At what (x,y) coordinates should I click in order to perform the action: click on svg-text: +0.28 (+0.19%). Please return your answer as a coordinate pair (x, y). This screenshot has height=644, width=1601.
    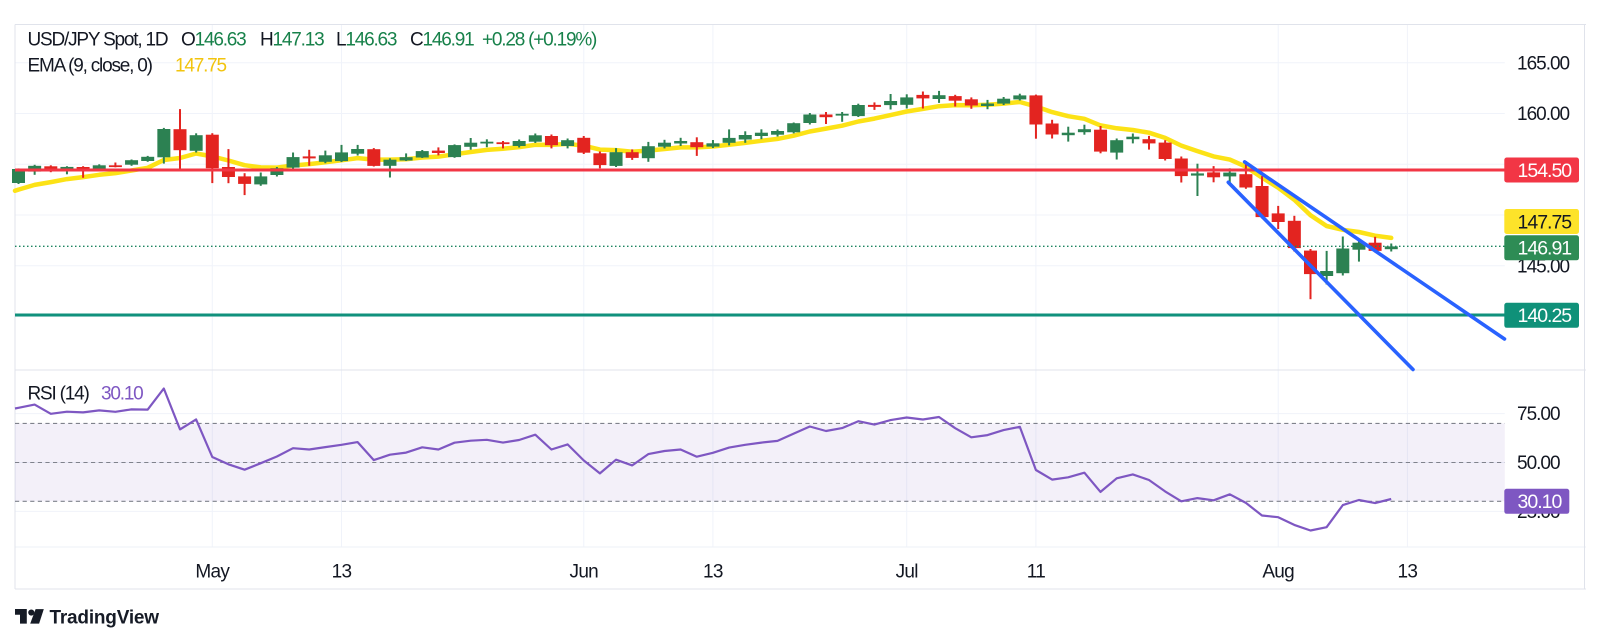
    Looking at the image, I should click on (539, 40).